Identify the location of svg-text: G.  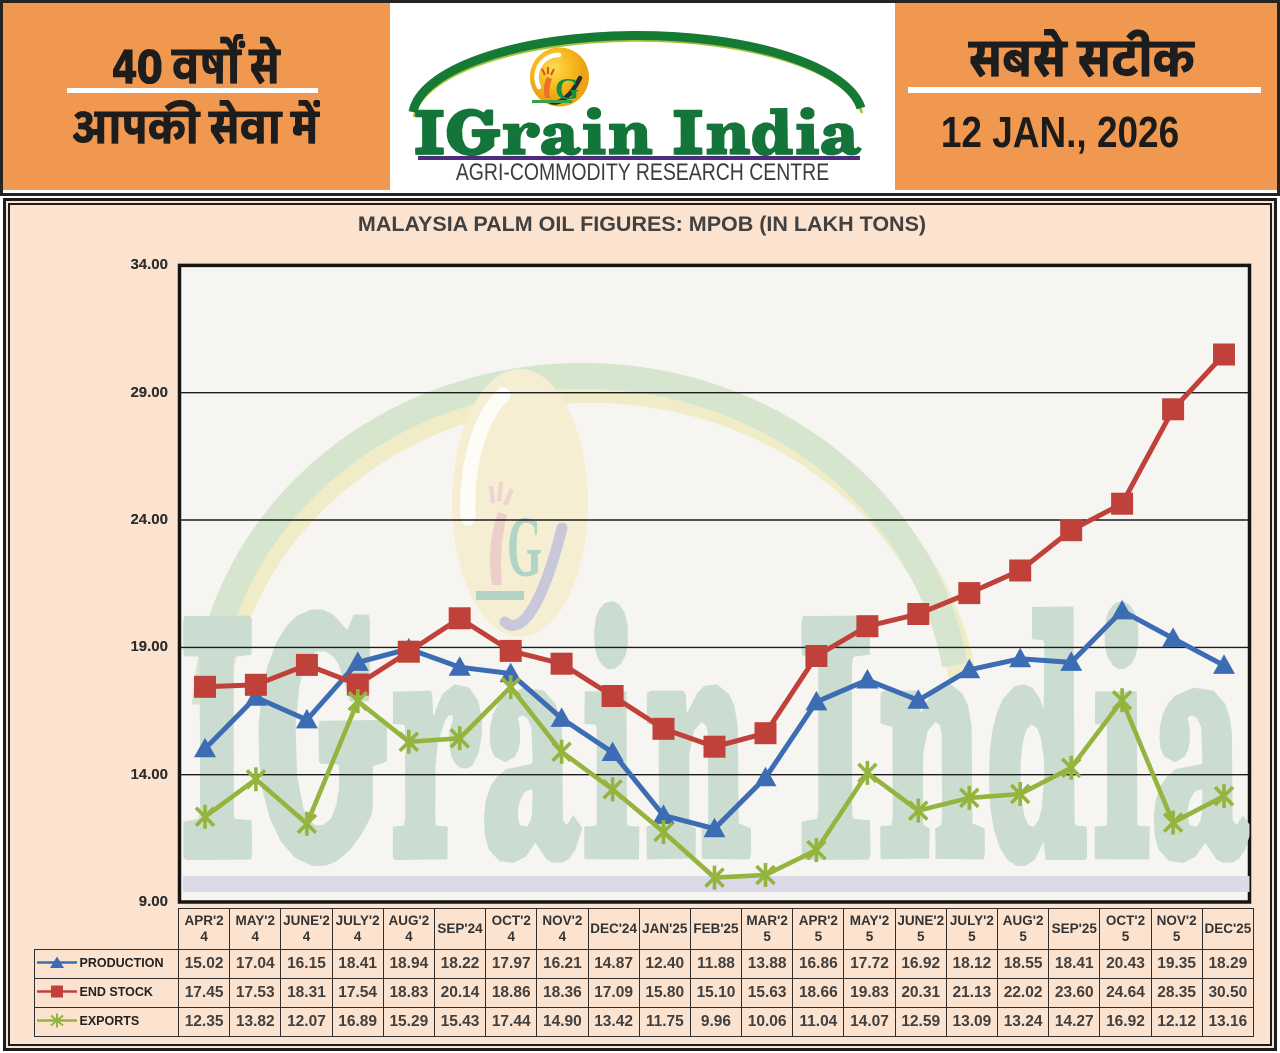
(524, 546).